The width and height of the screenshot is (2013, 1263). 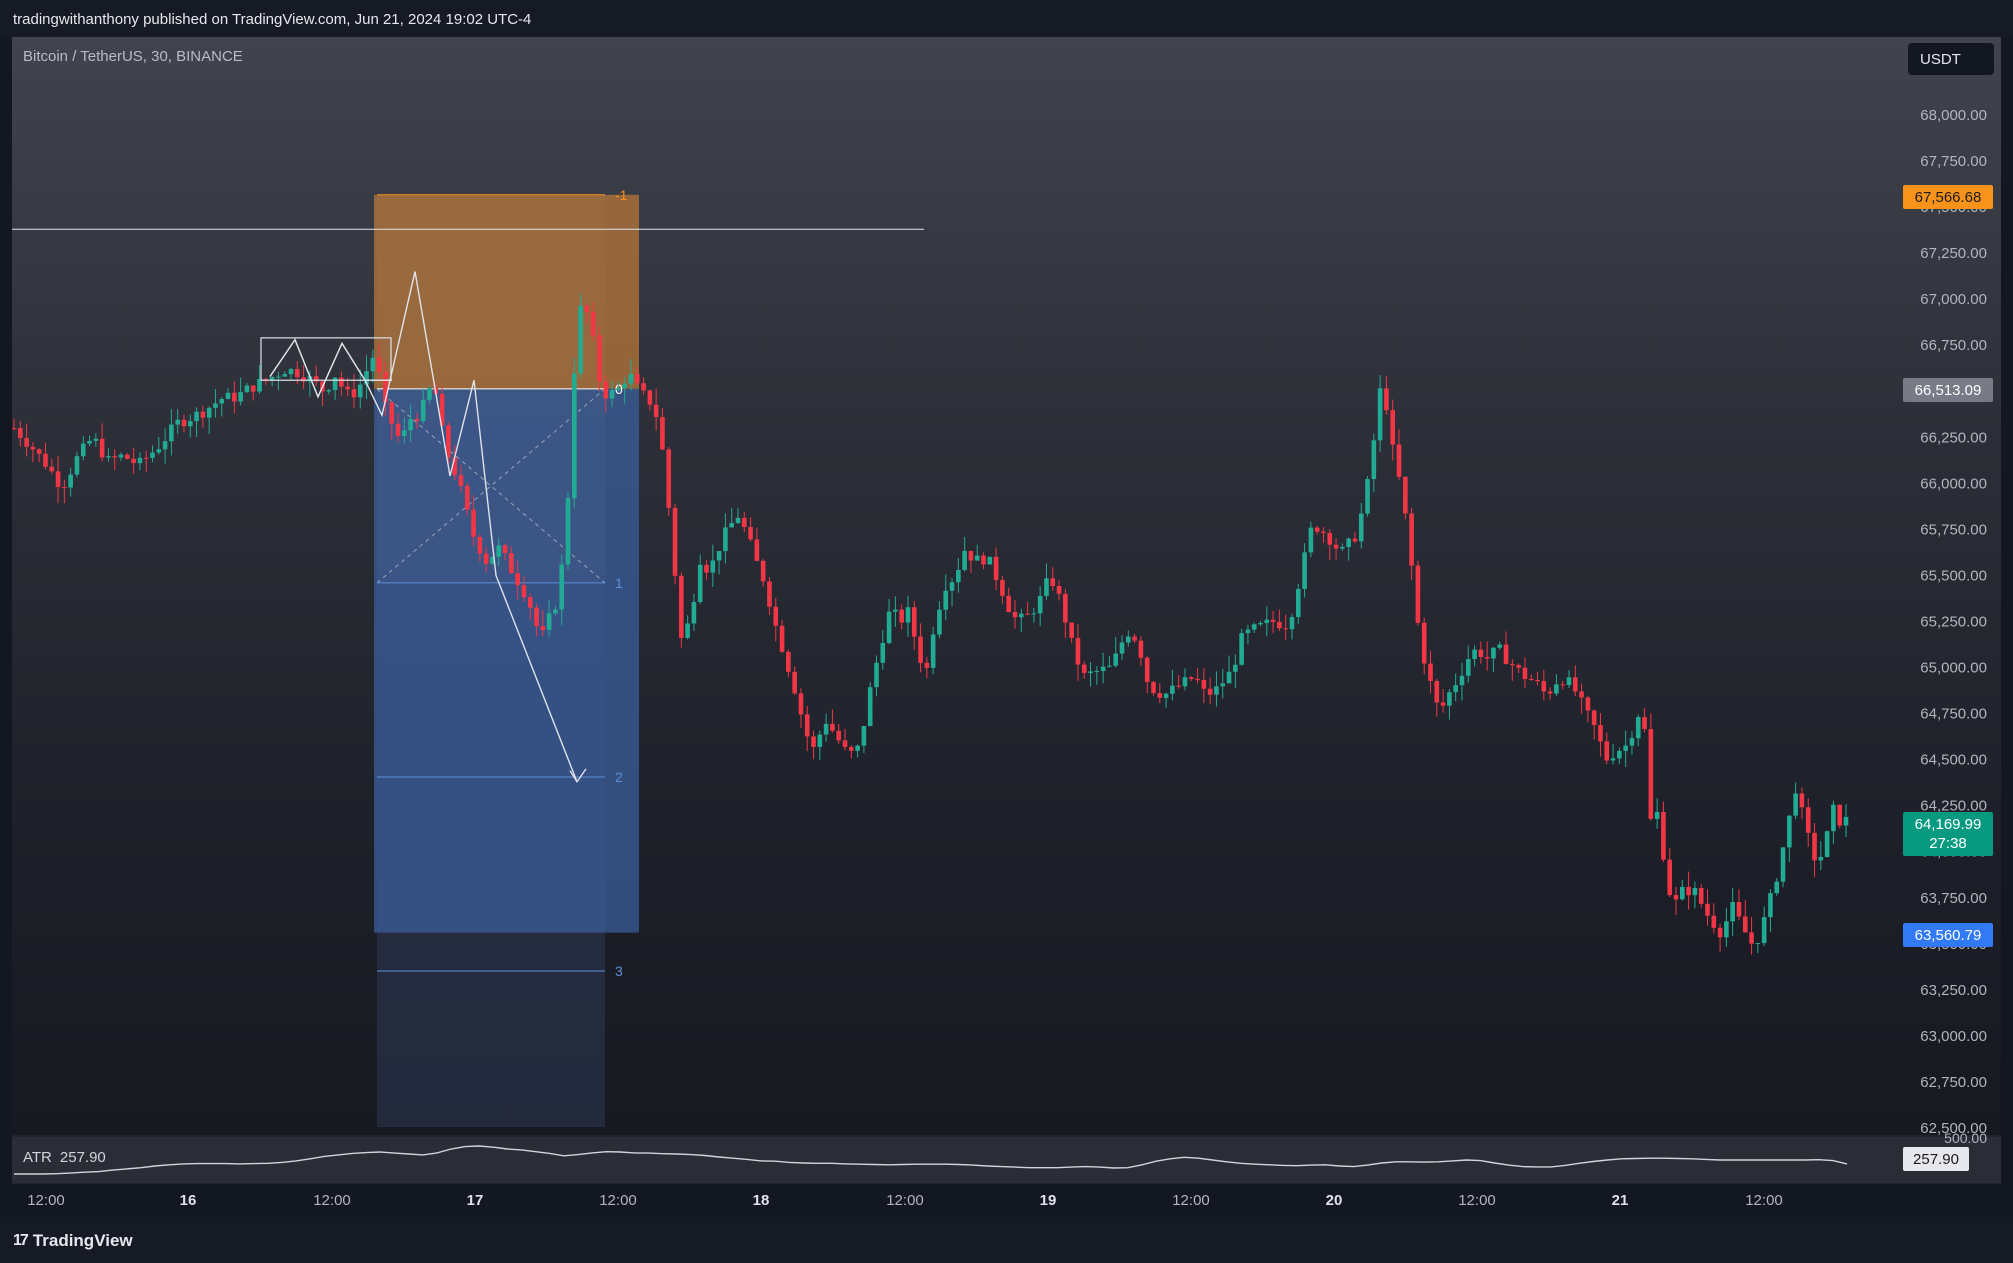 I want to click on arrow-head, so click(x=578, y=776).